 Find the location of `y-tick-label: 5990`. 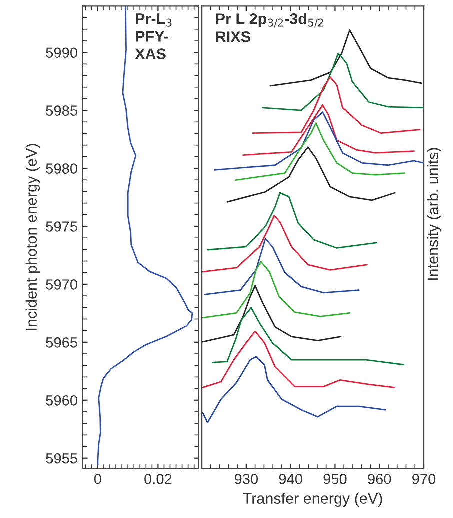

y-tick-label: 5990 is located at coordinates (62, 53).